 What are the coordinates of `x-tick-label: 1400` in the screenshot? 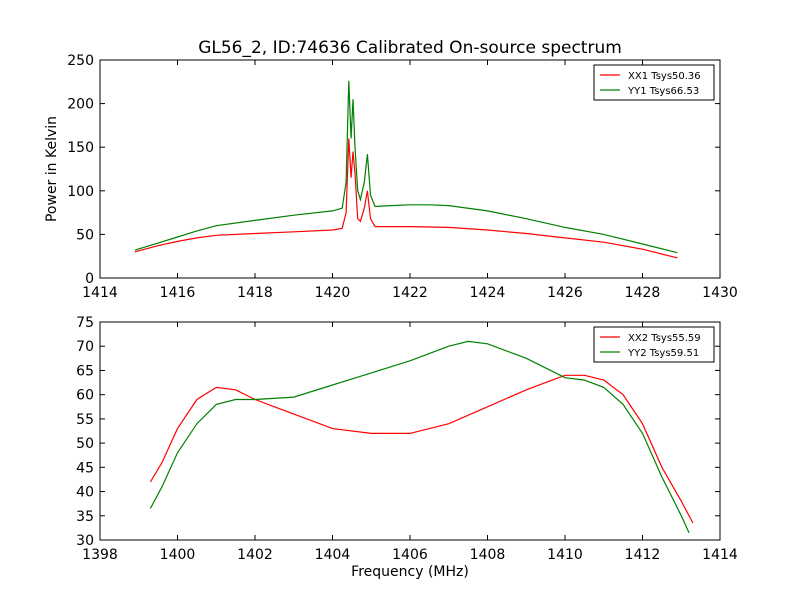 It's located at (178, 555).